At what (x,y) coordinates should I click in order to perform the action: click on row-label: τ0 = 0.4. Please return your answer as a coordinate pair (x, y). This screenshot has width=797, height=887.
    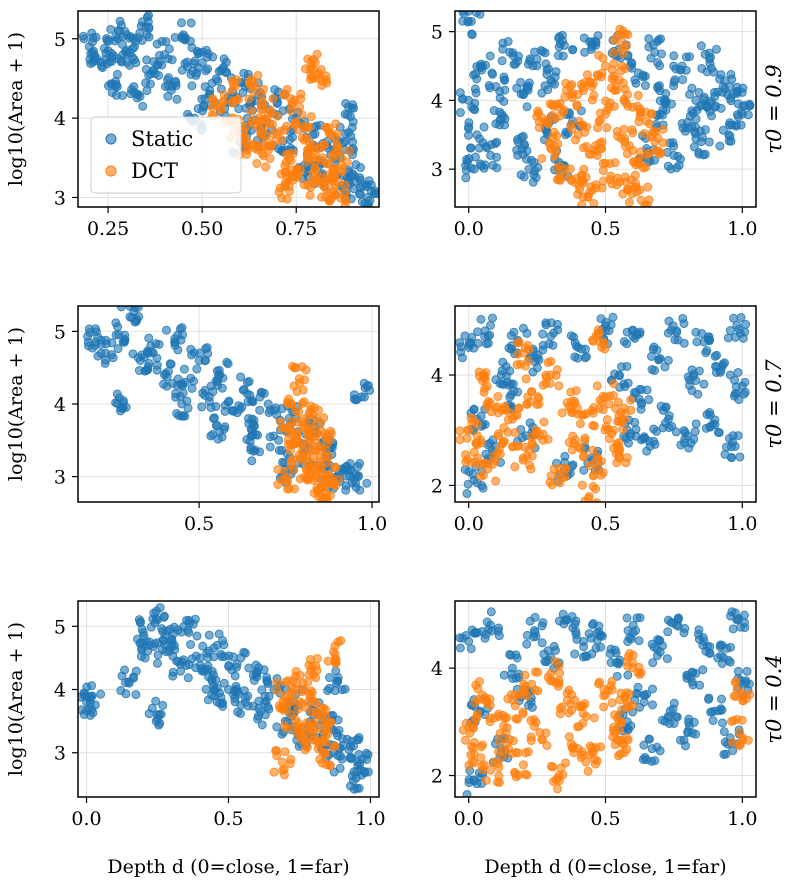
    Looking at the image, I should click on (774, 698).